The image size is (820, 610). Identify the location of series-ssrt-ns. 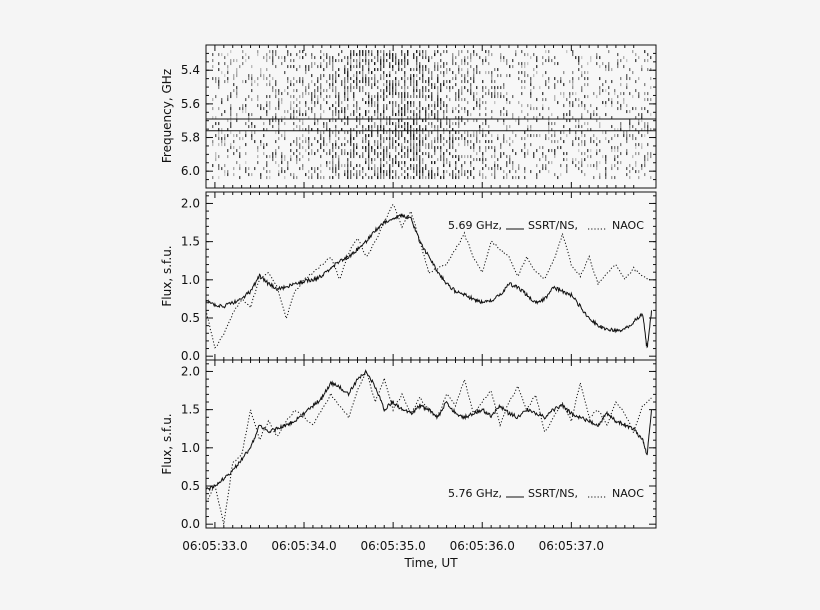
(428, 430).